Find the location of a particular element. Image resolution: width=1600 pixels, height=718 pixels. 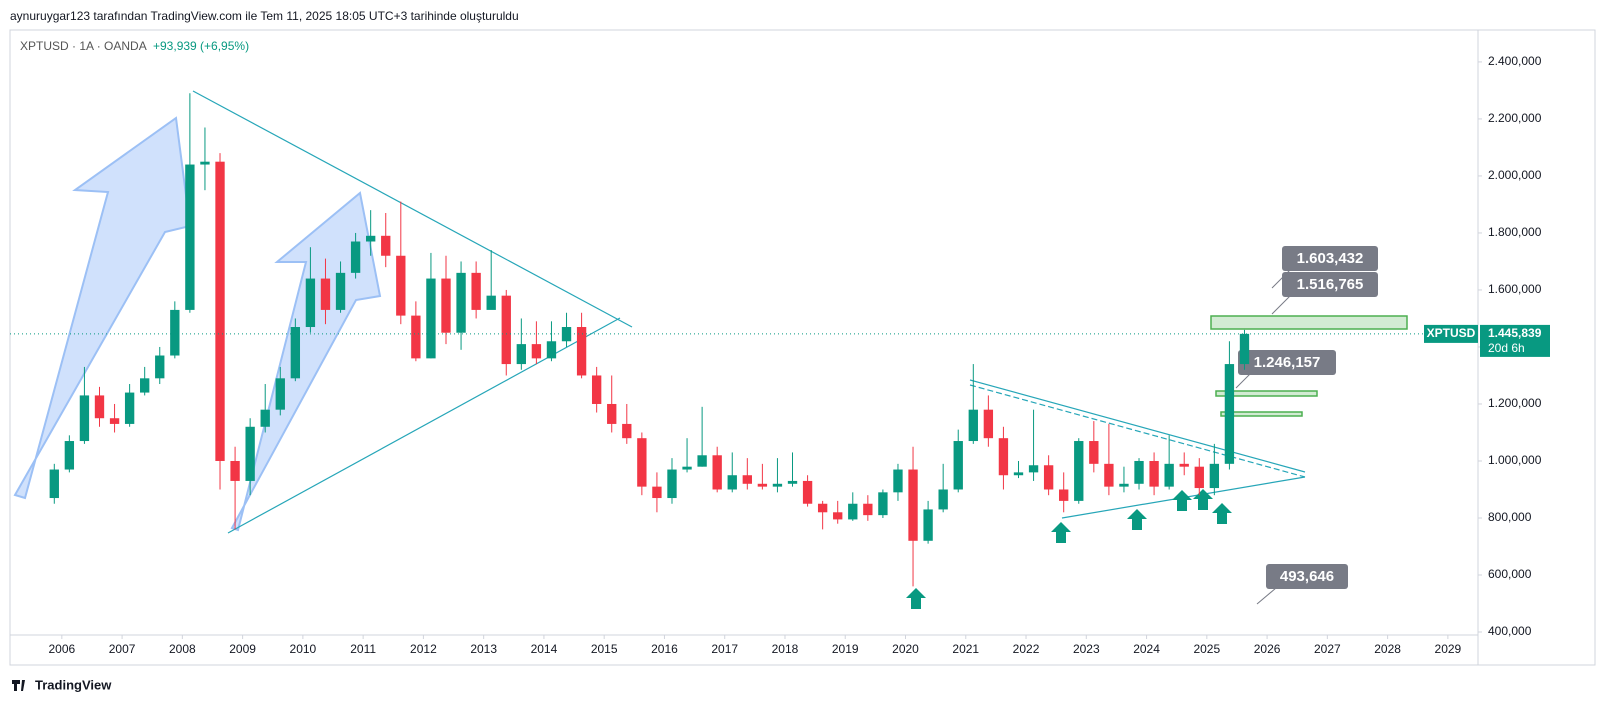

x-tick-label: 2025 is located at coordinates (1206, 649).